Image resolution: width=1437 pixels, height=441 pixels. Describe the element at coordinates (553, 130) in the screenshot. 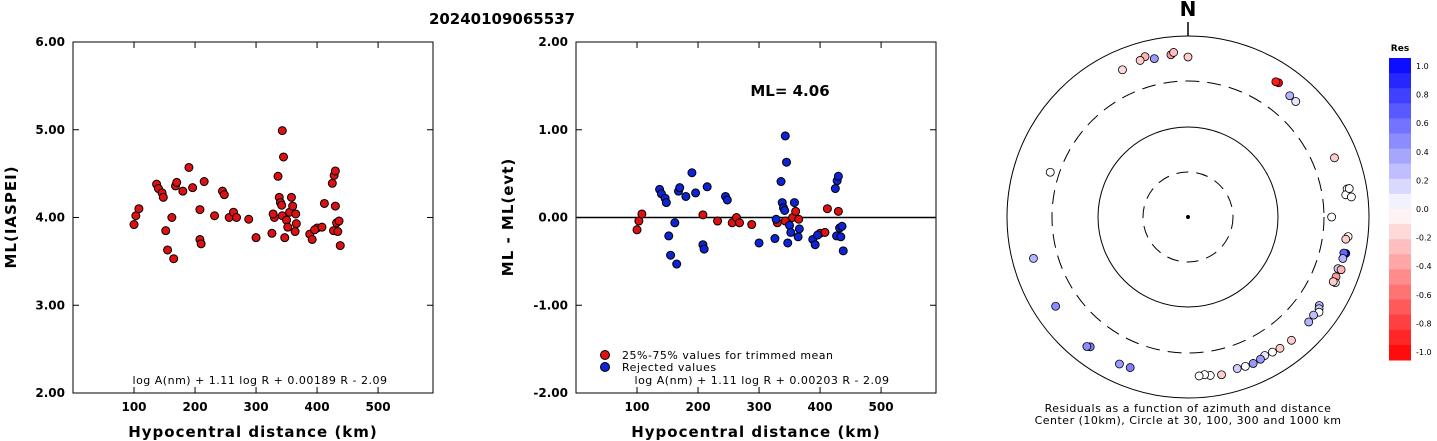

I see `p2-ytick-label: 1.00` at that location.